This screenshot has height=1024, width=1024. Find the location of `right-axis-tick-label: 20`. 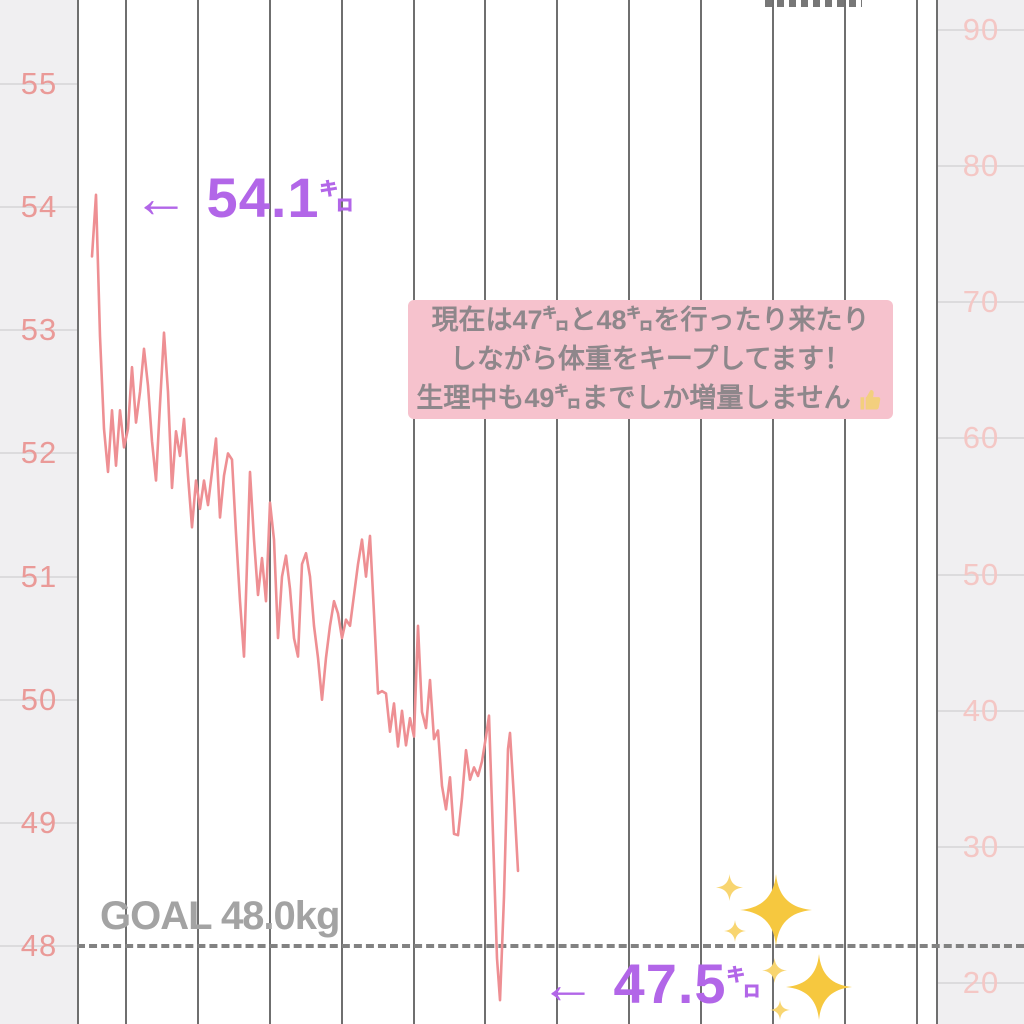

right-axis-tick-label: 20 is located at coordinates (981, 983).